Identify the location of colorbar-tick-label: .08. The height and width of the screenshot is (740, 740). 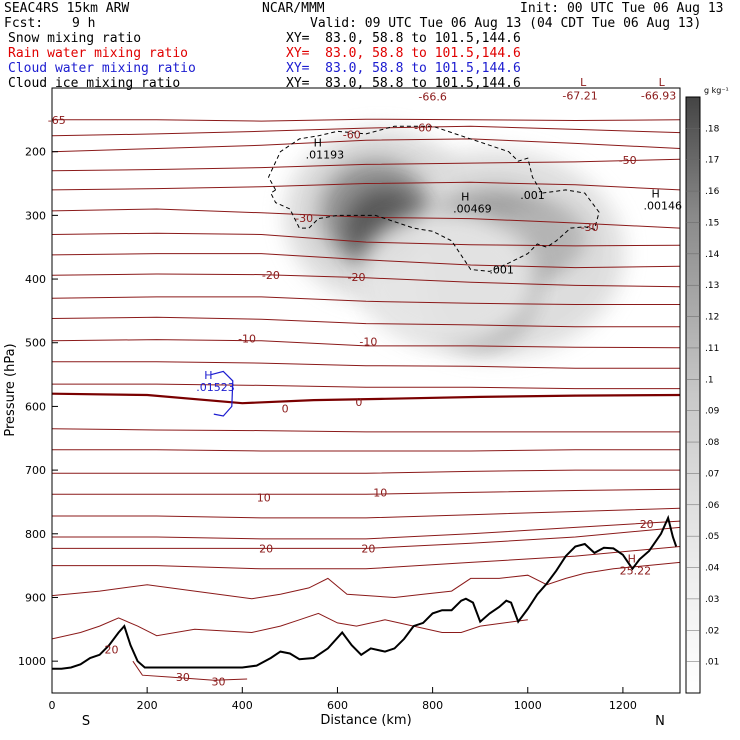
(712, 443).